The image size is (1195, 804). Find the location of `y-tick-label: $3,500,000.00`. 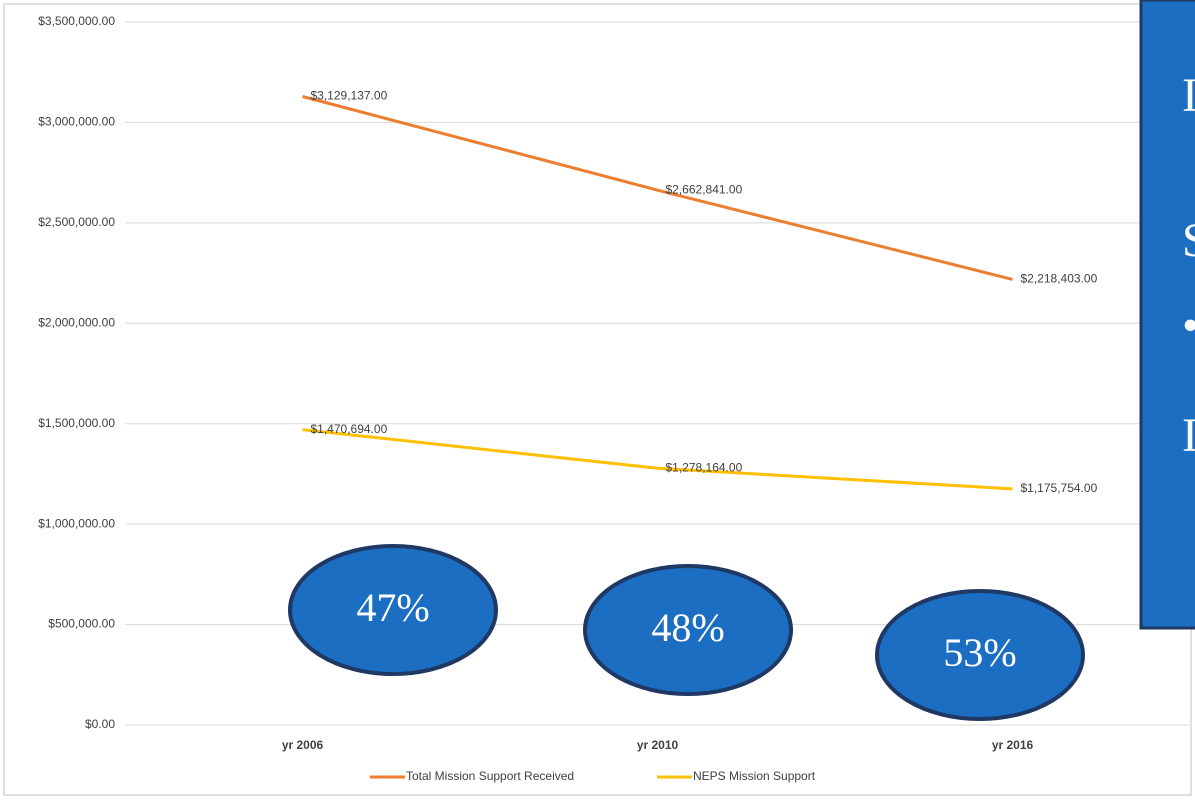

y-tick-label: $3,500,000.00 is located at coordinates (76, 21).